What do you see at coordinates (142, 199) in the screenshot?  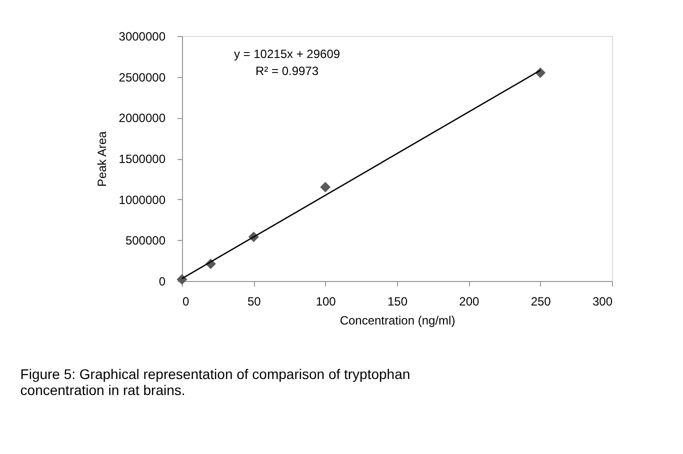 I see `y-tick-label: 1000000` at bounding box center [142, 199].